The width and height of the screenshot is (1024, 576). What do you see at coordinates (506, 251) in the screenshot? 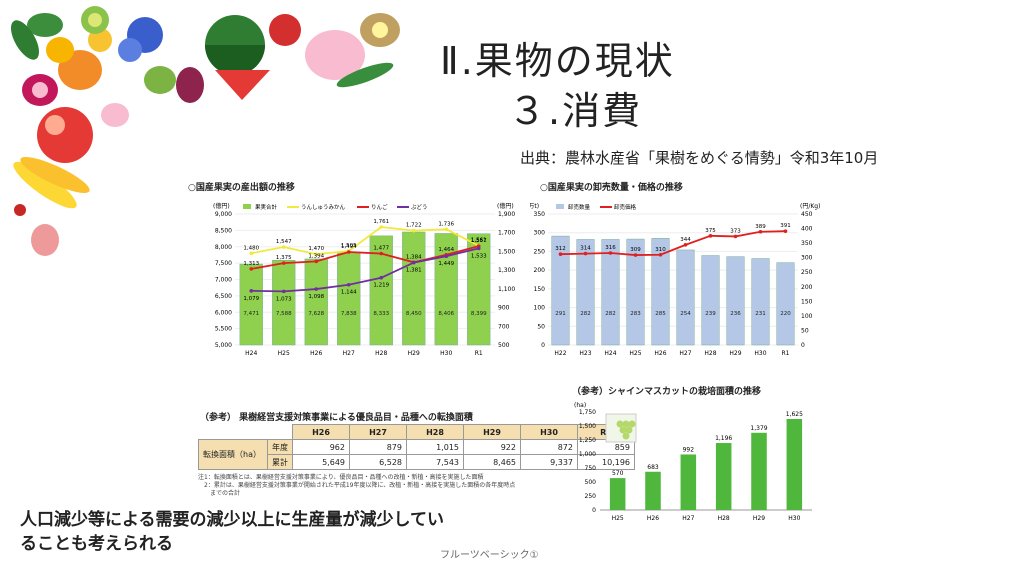
I see `right-tick-label: 1,500` at bounding box center [506, 251].